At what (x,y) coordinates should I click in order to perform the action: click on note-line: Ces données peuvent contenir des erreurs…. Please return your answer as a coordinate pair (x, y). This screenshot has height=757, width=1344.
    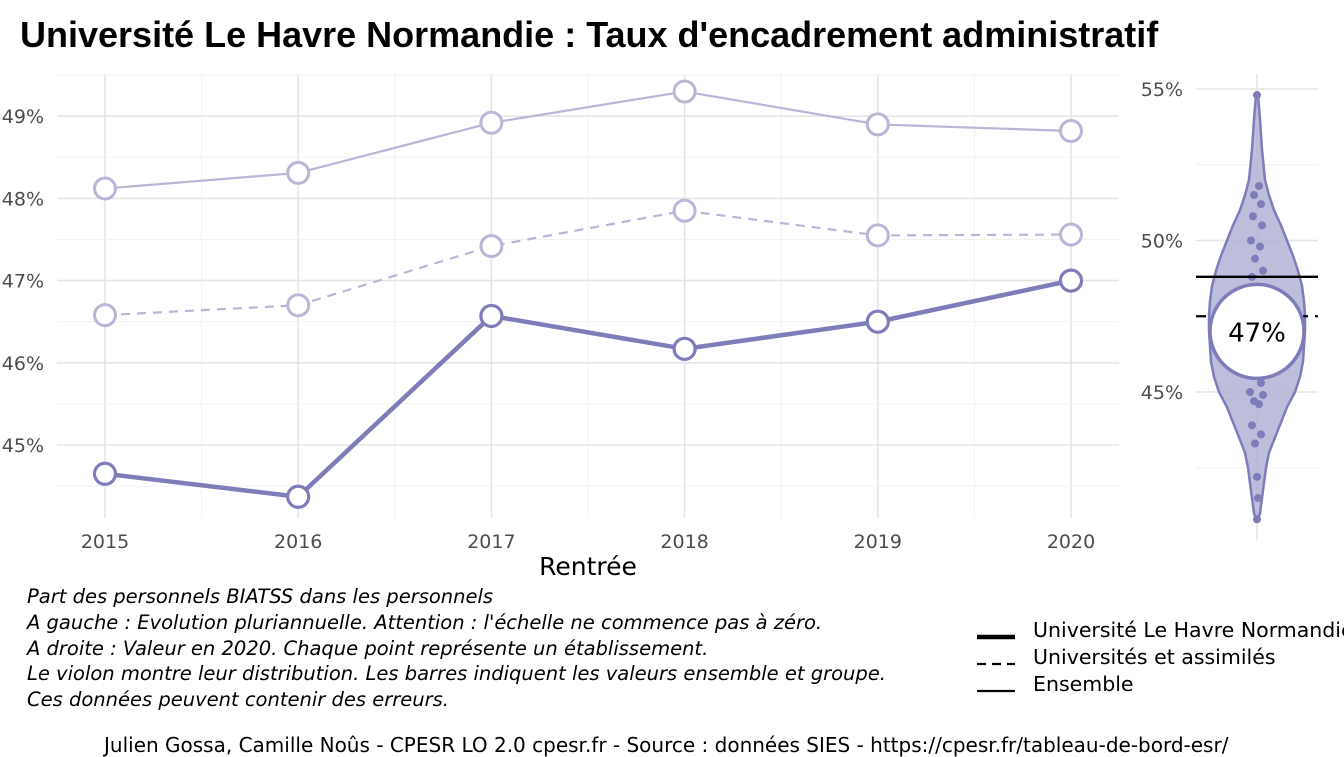
    Looking at the image, I should click on (238, 700).